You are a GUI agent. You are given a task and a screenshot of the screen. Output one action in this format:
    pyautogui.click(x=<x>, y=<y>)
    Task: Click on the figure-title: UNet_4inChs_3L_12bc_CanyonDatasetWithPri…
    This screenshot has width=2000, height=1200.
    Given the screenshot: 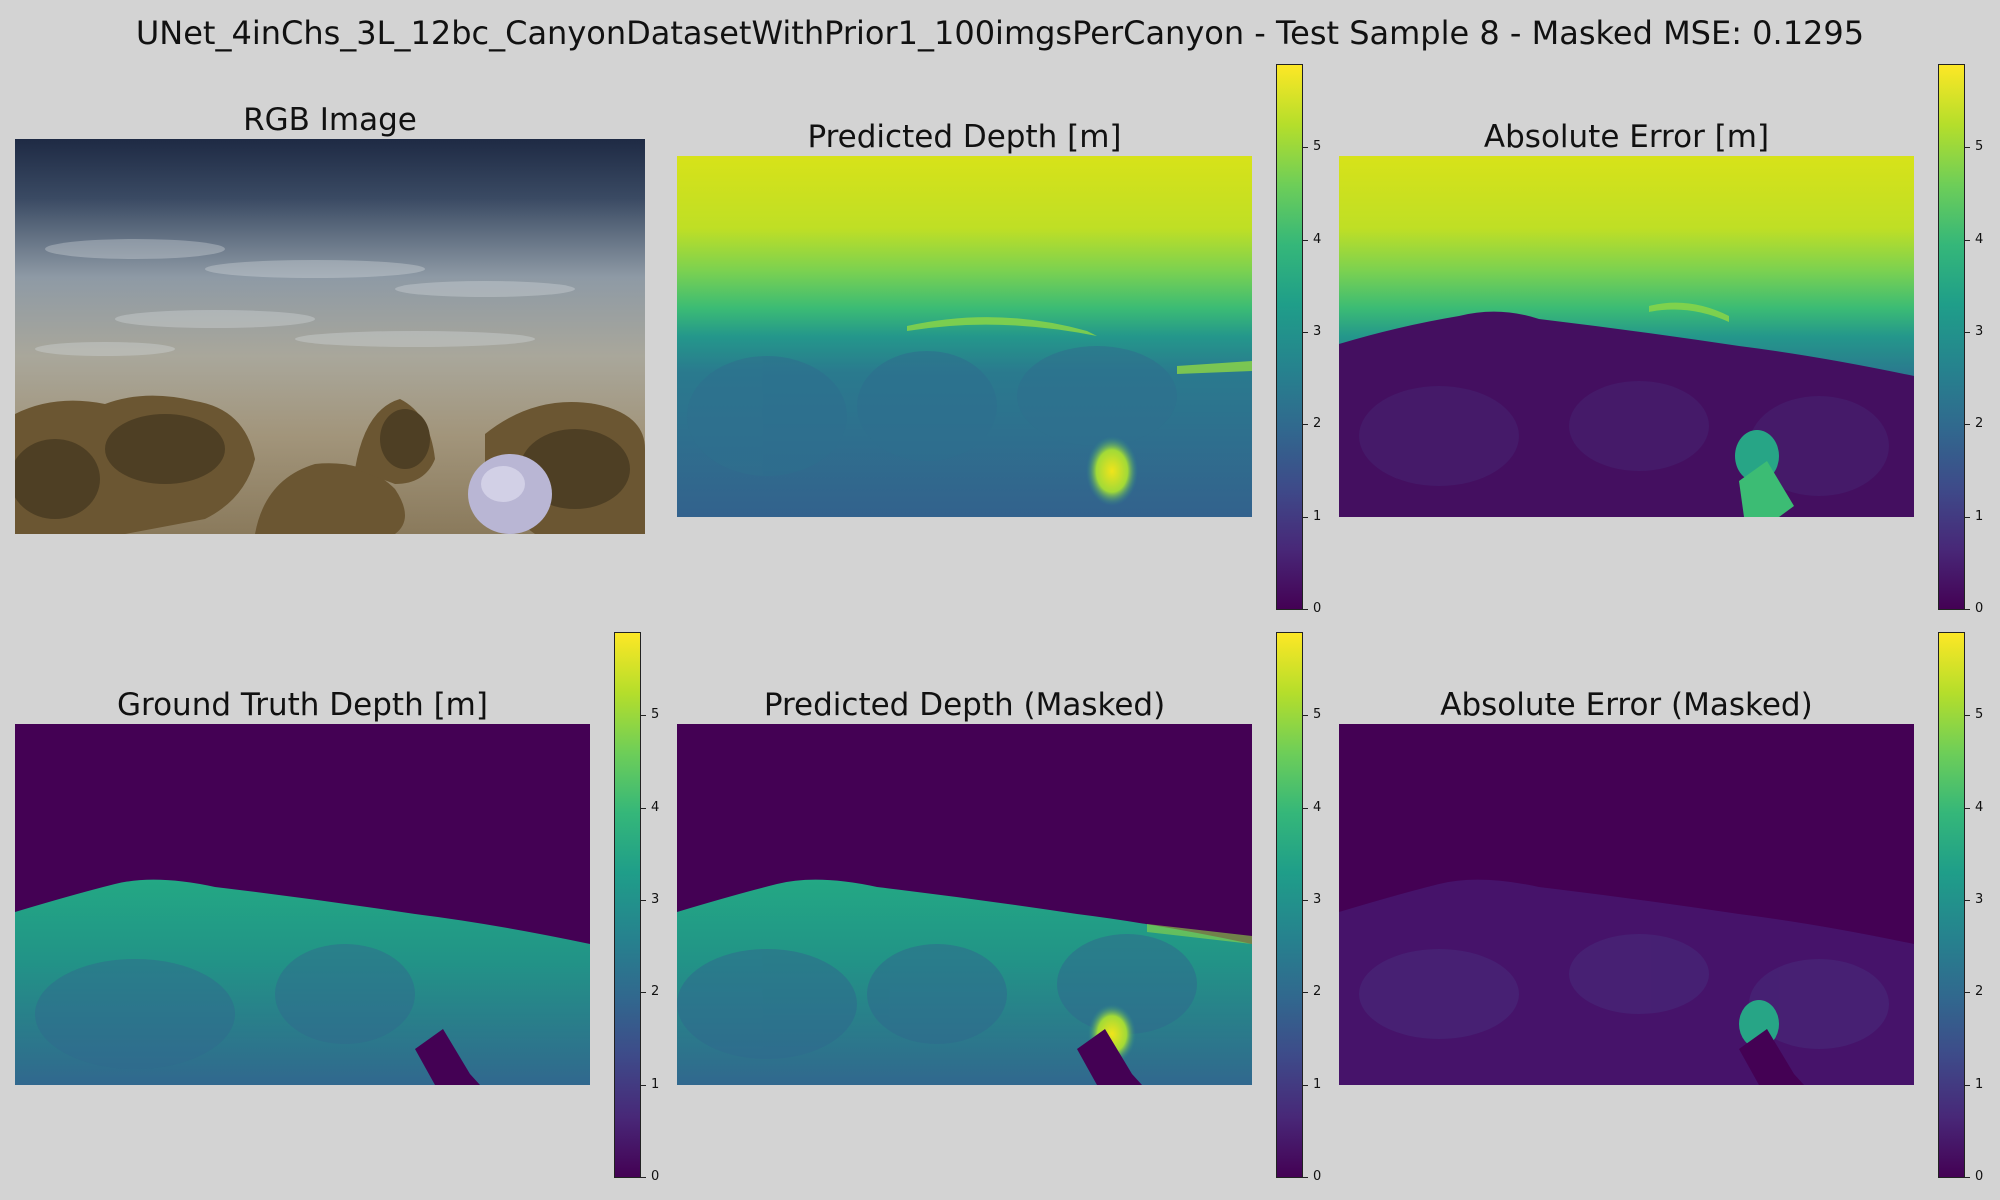 What is the action you would take?
    pyautogui.click(x=1000, y=33)
    